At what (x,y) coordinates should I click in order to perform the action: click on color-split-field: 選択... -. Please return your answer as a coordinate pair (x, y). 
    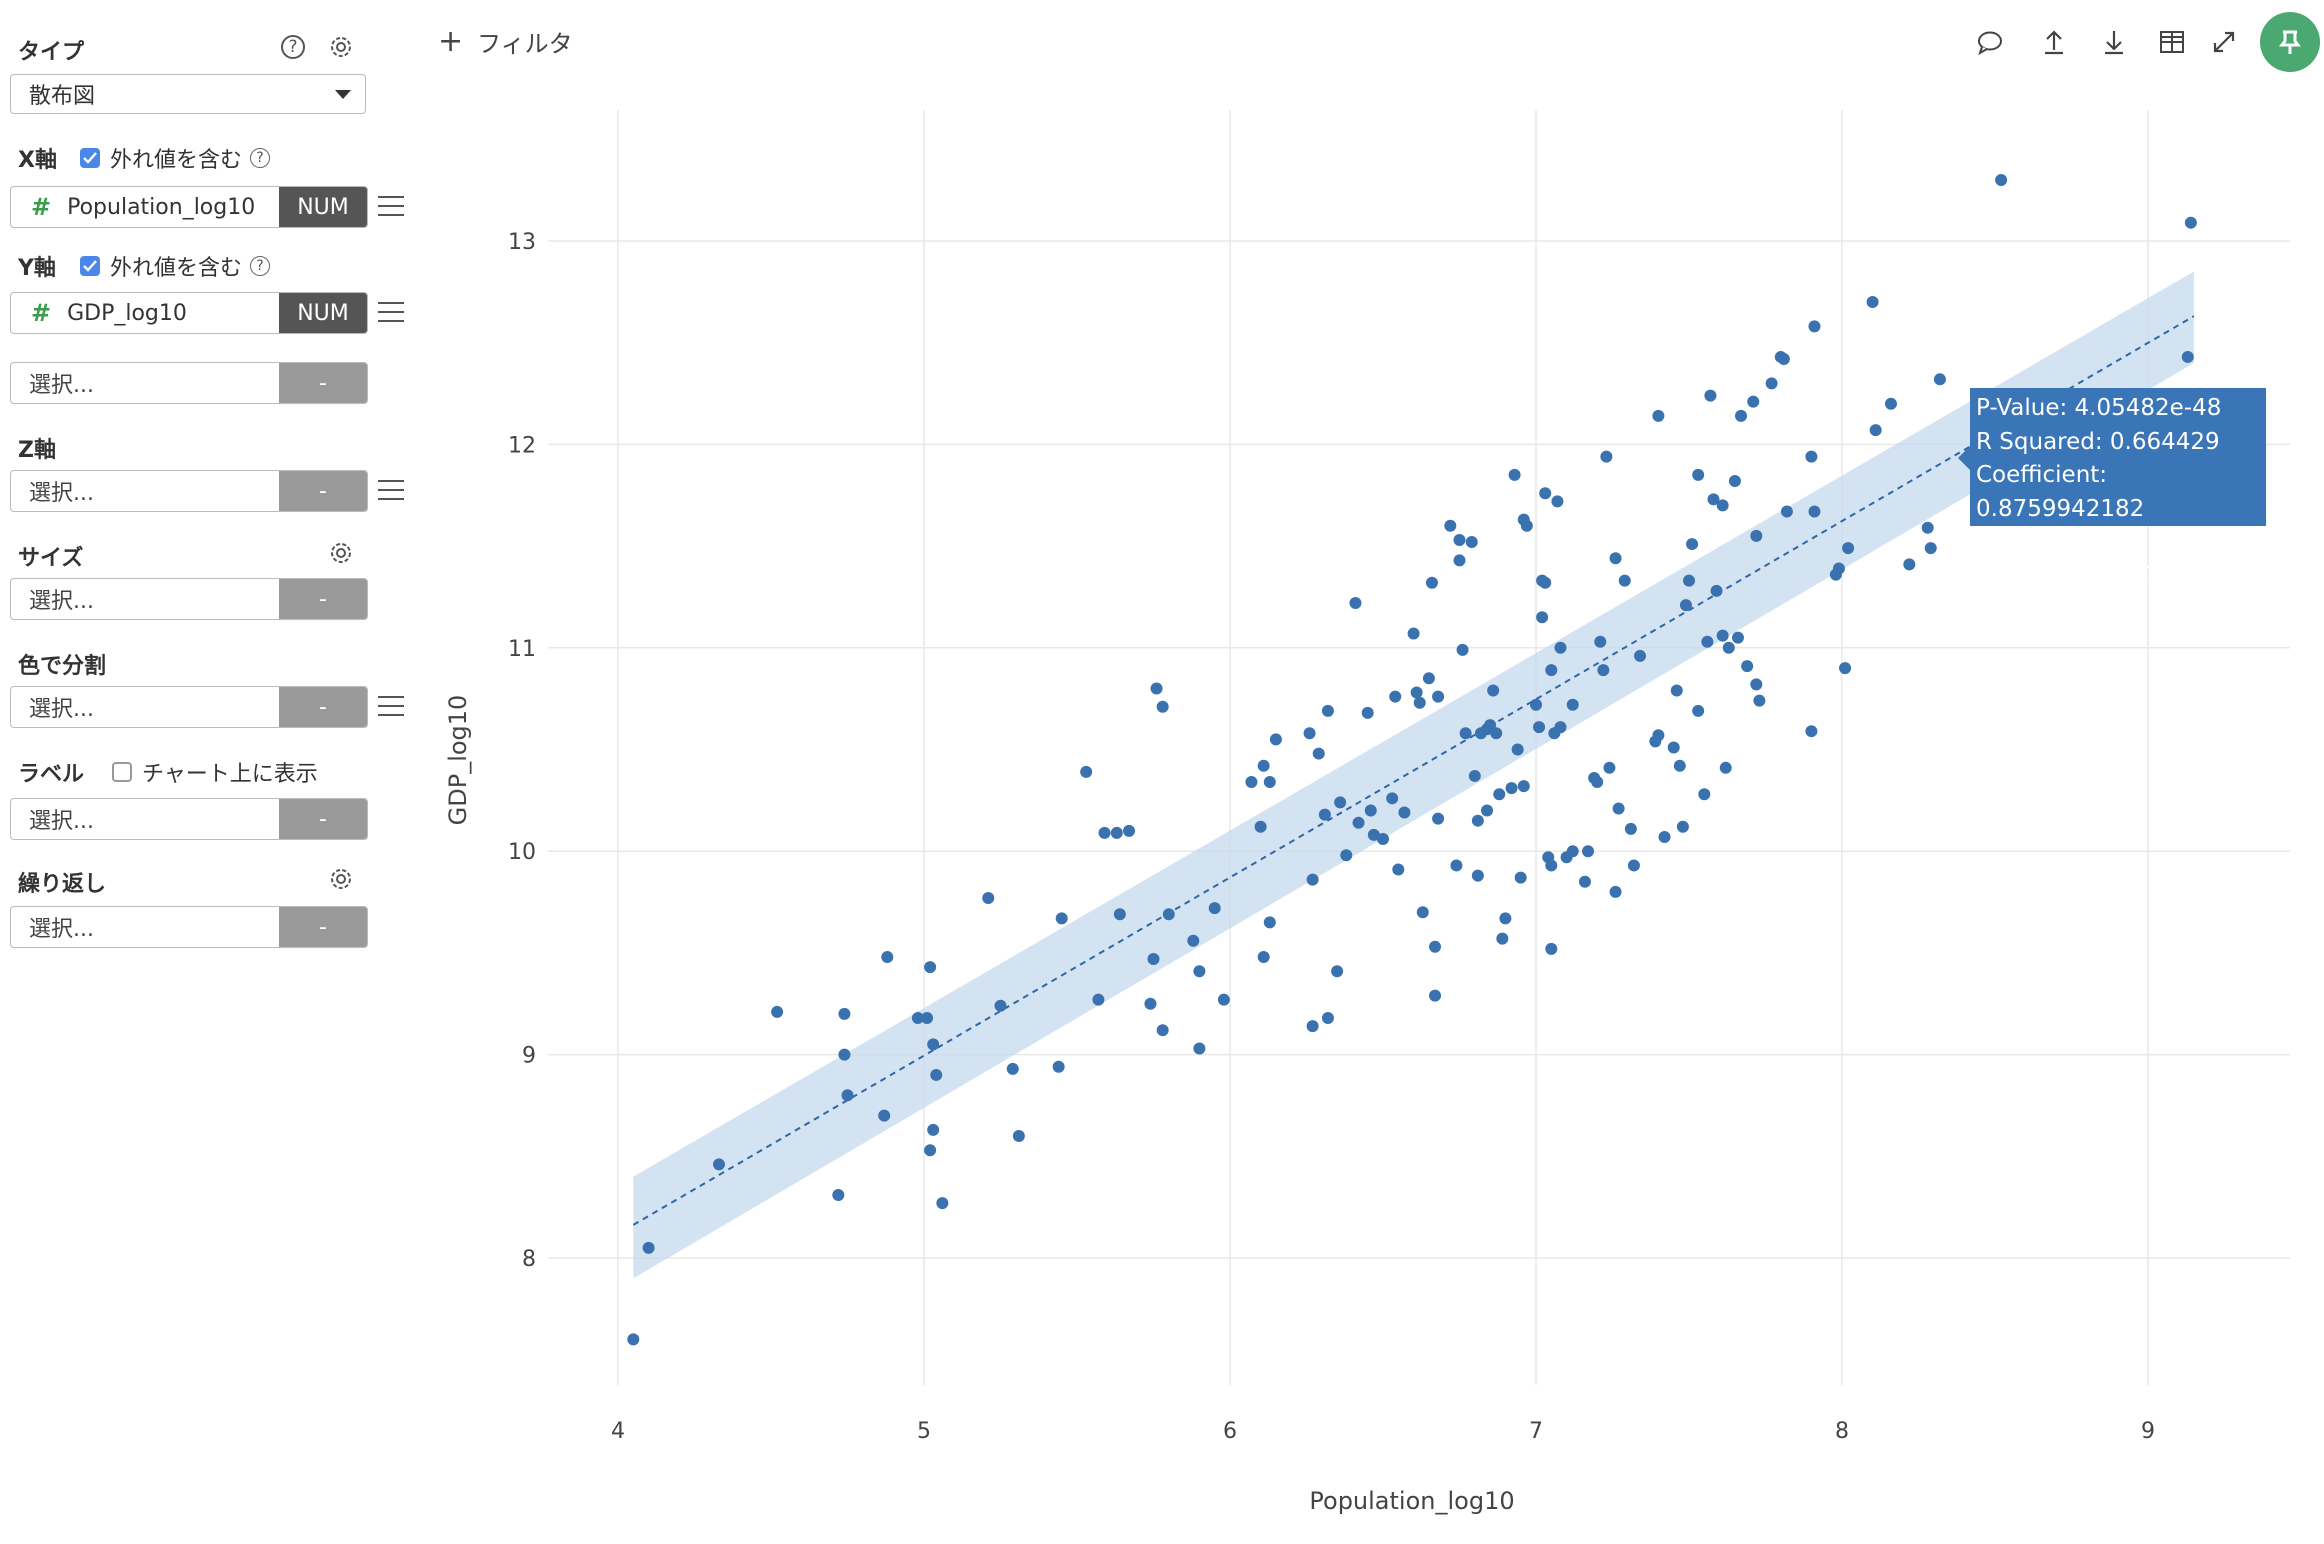
    Looking at the image, I should click on (189, 707).